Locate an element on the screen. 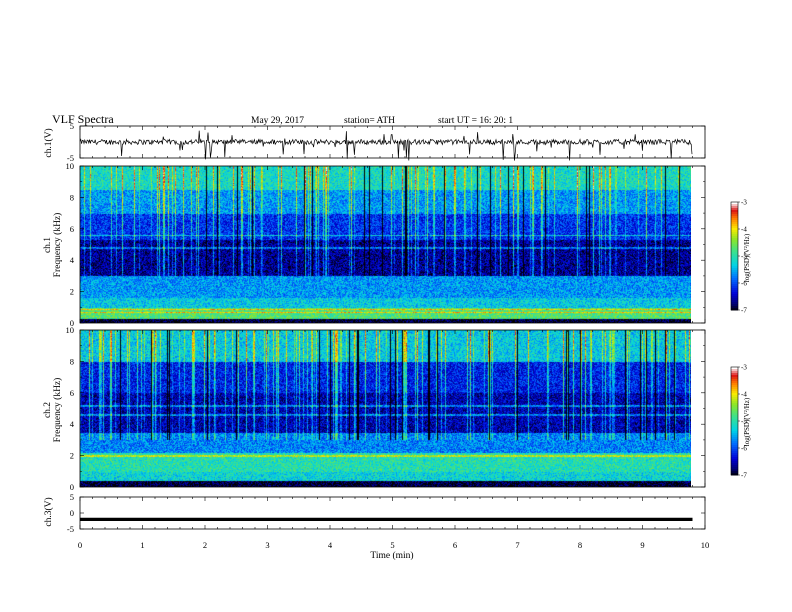  ch1-waveform-panel: ch.1(V) 5 -5 is located at coordinates (374, 142).